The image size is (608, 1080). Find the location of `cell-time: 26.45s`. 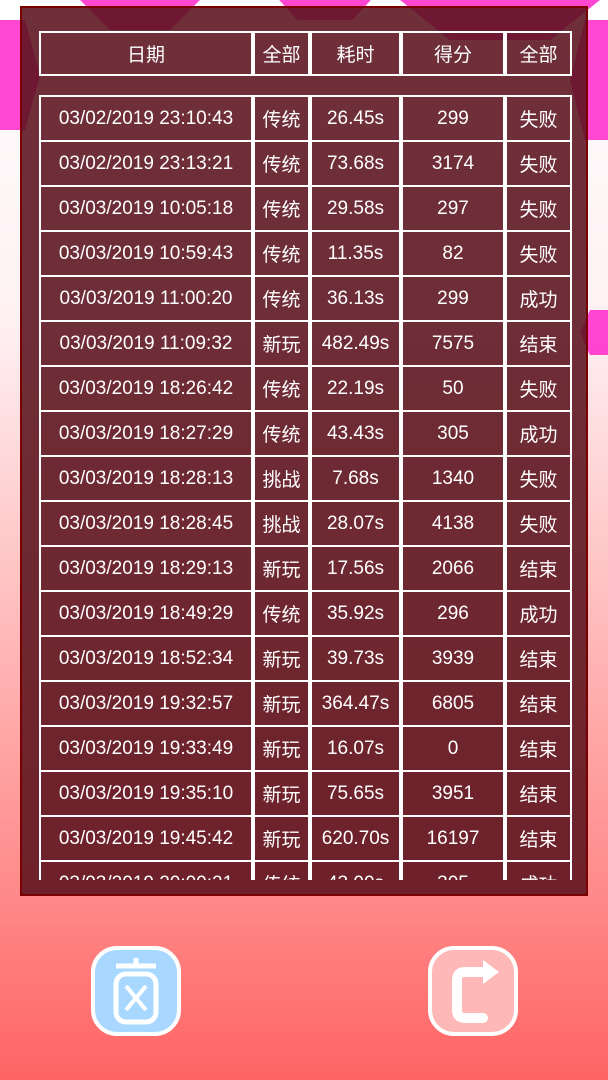

cell-time: 26.45s is located at coordinates (355, 117).